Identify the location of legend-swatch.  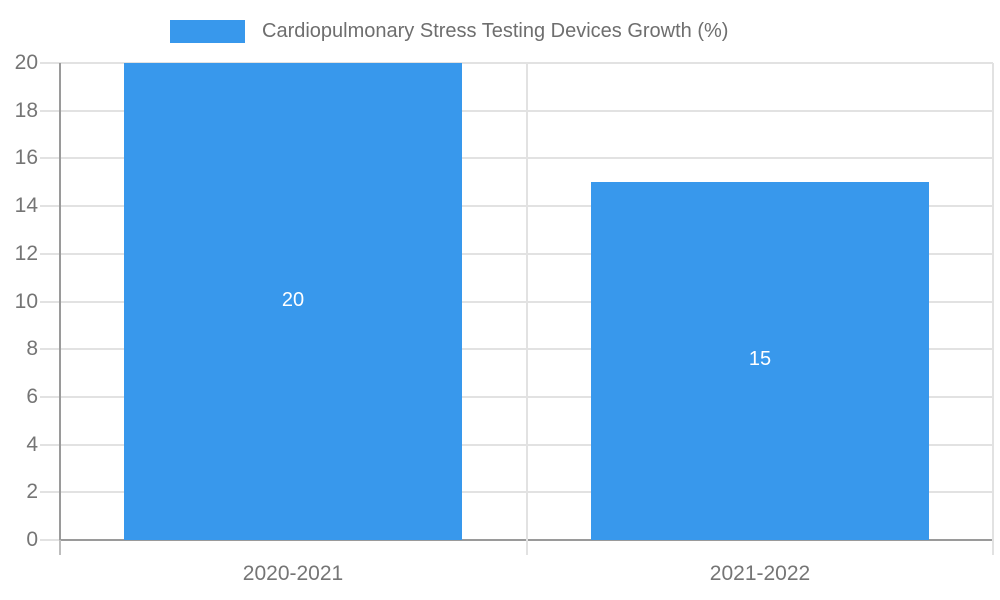
(207, 31).